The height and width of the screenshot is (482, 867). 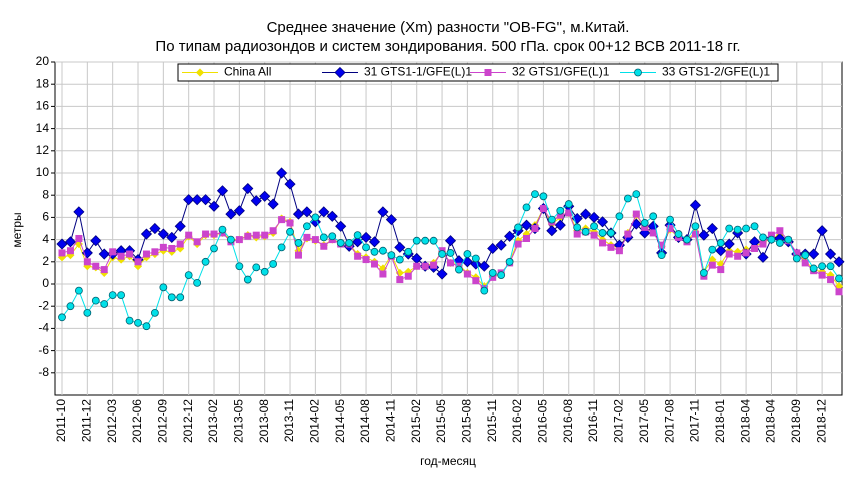 I want to click on x-tick-label: 2012-09, so click(x=163, y=421).